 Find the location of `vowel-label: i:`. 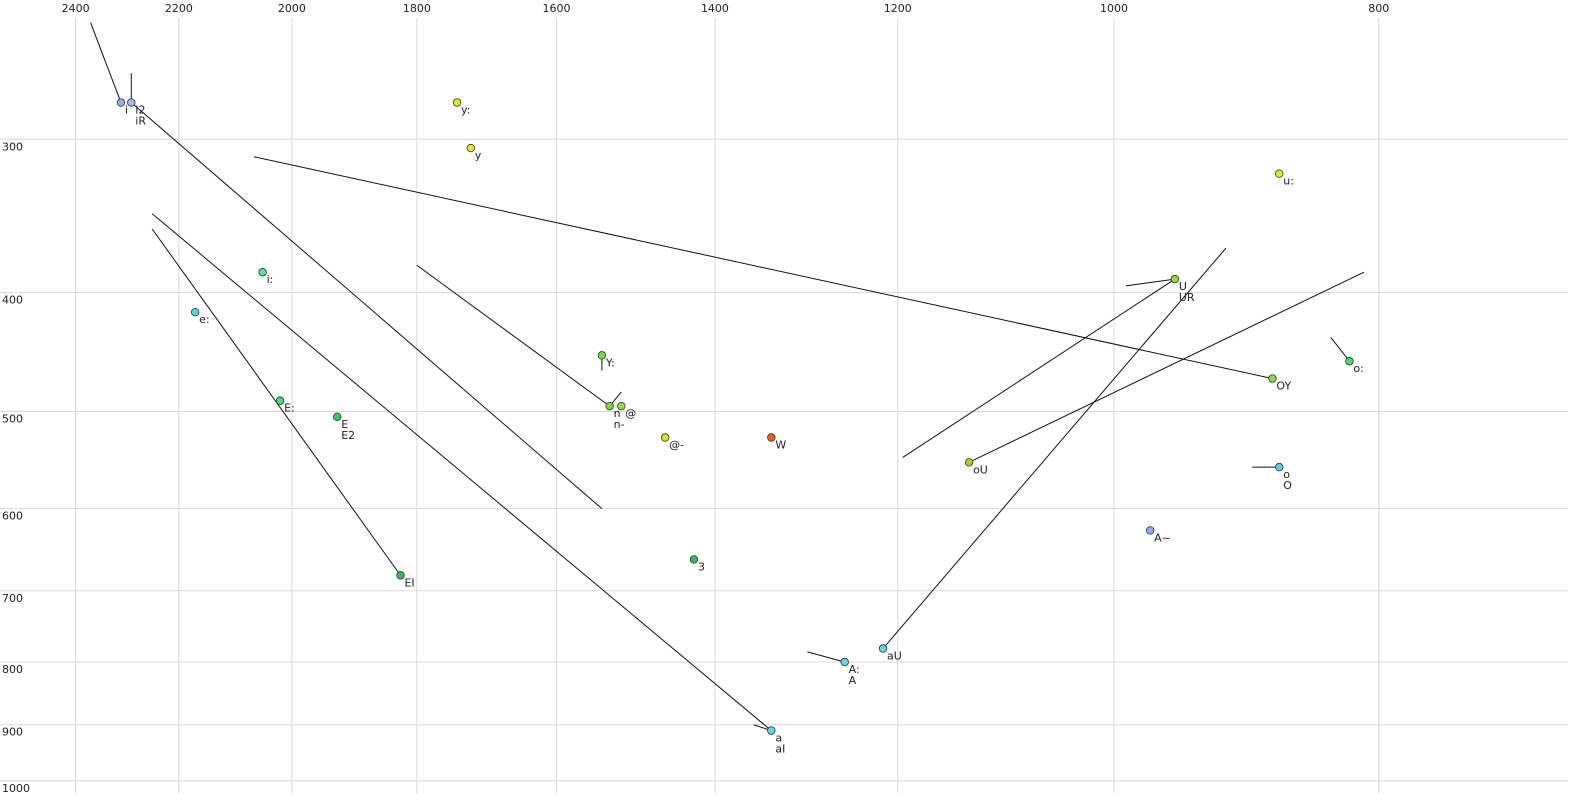

vowel-label: i: is located at coordinates (270, 279).